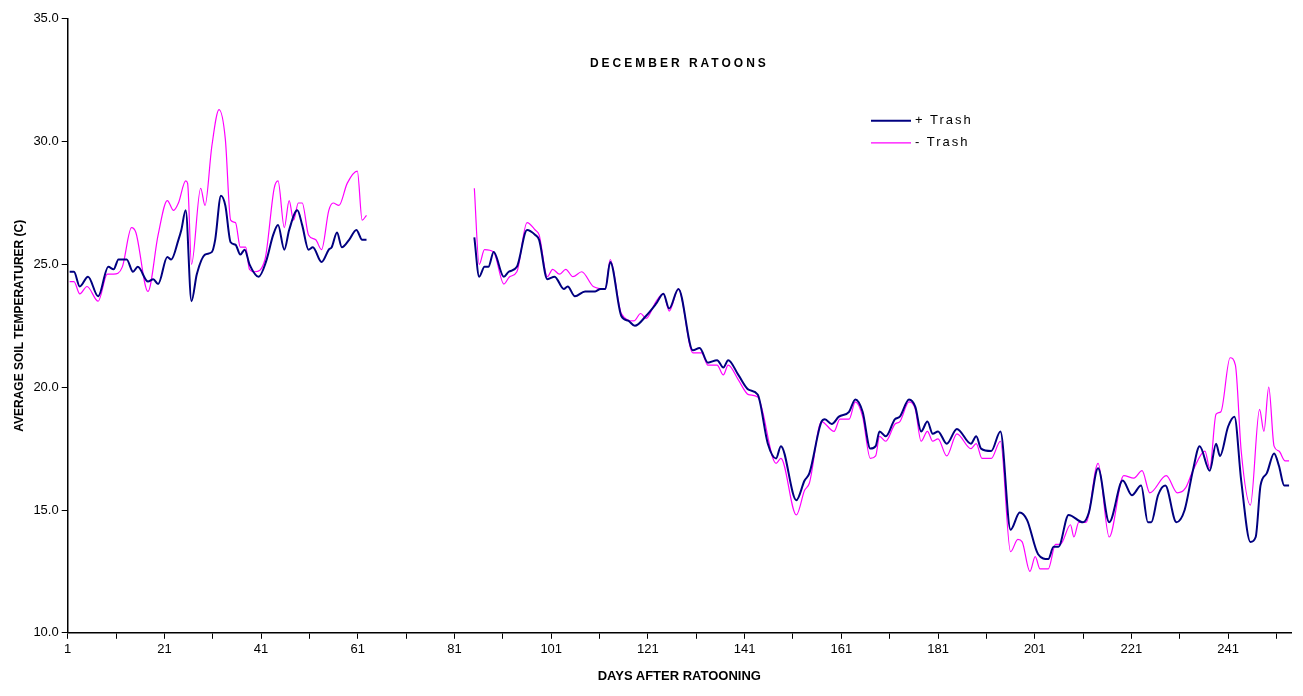 Image resolution: width=1303 pixels, height=696 pixels. What do you see at coordinates (938, 649) in the screenshot?
I see `x-tick-label: 181` at bounding box center [938, 649].